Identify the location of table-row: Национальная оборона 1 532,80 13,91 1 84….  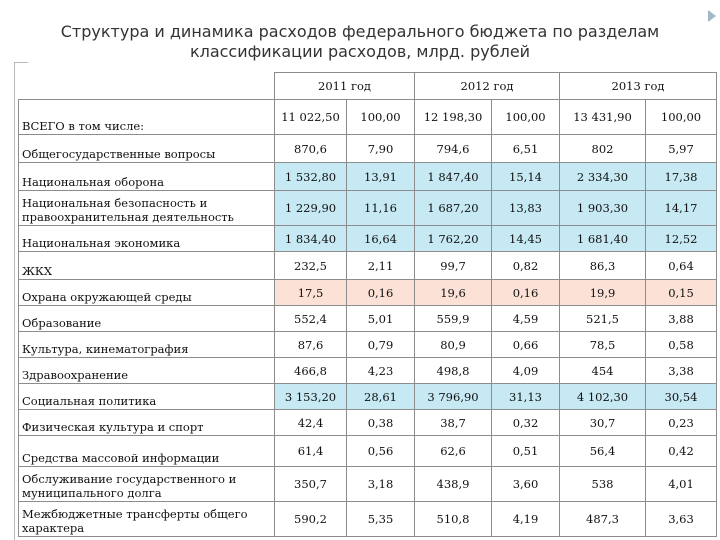
(367, 176).